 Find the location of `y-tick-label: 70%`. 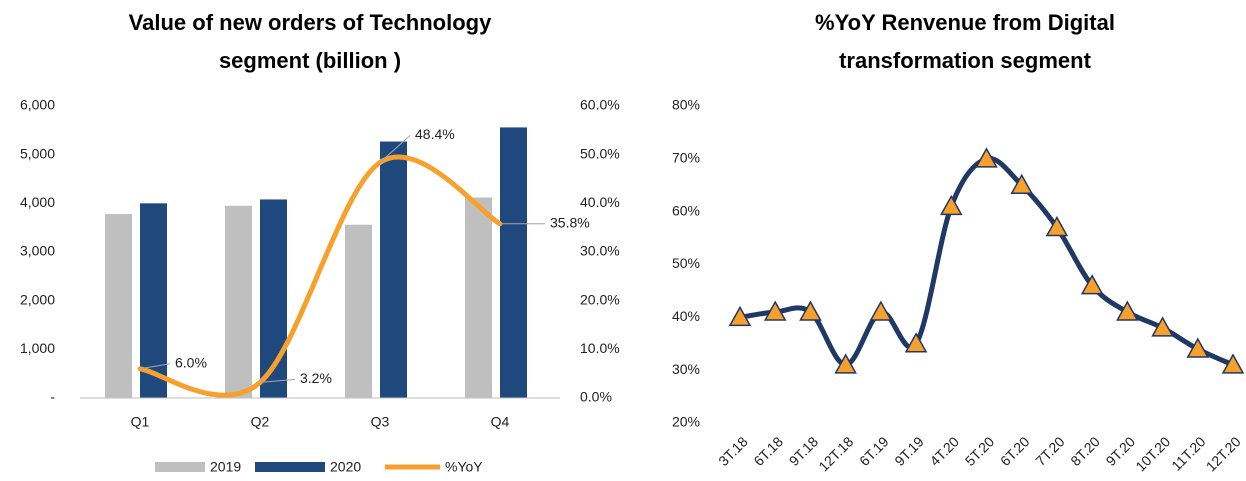

y-tick-label: 70% is located at coordinates (686, 158).